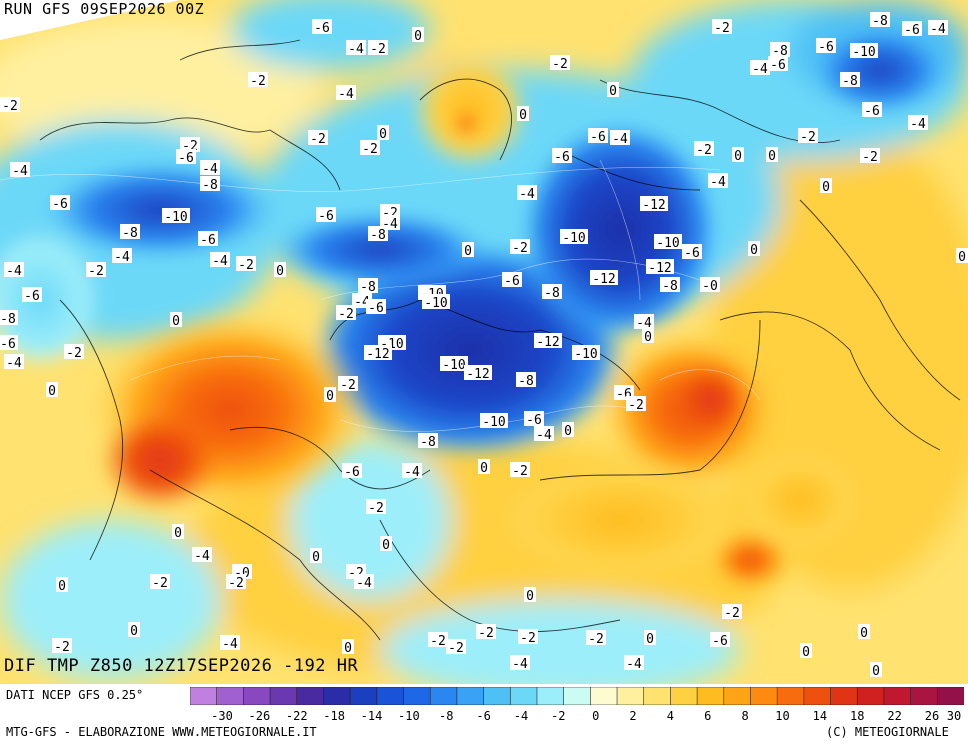 Image resolution: width=968 pixels, height=745 pixels. Describe the element at coordinates (104, 9) in the screenshot. I see `run-title: RUN GFS 09SEP2026 00Z` at that location.